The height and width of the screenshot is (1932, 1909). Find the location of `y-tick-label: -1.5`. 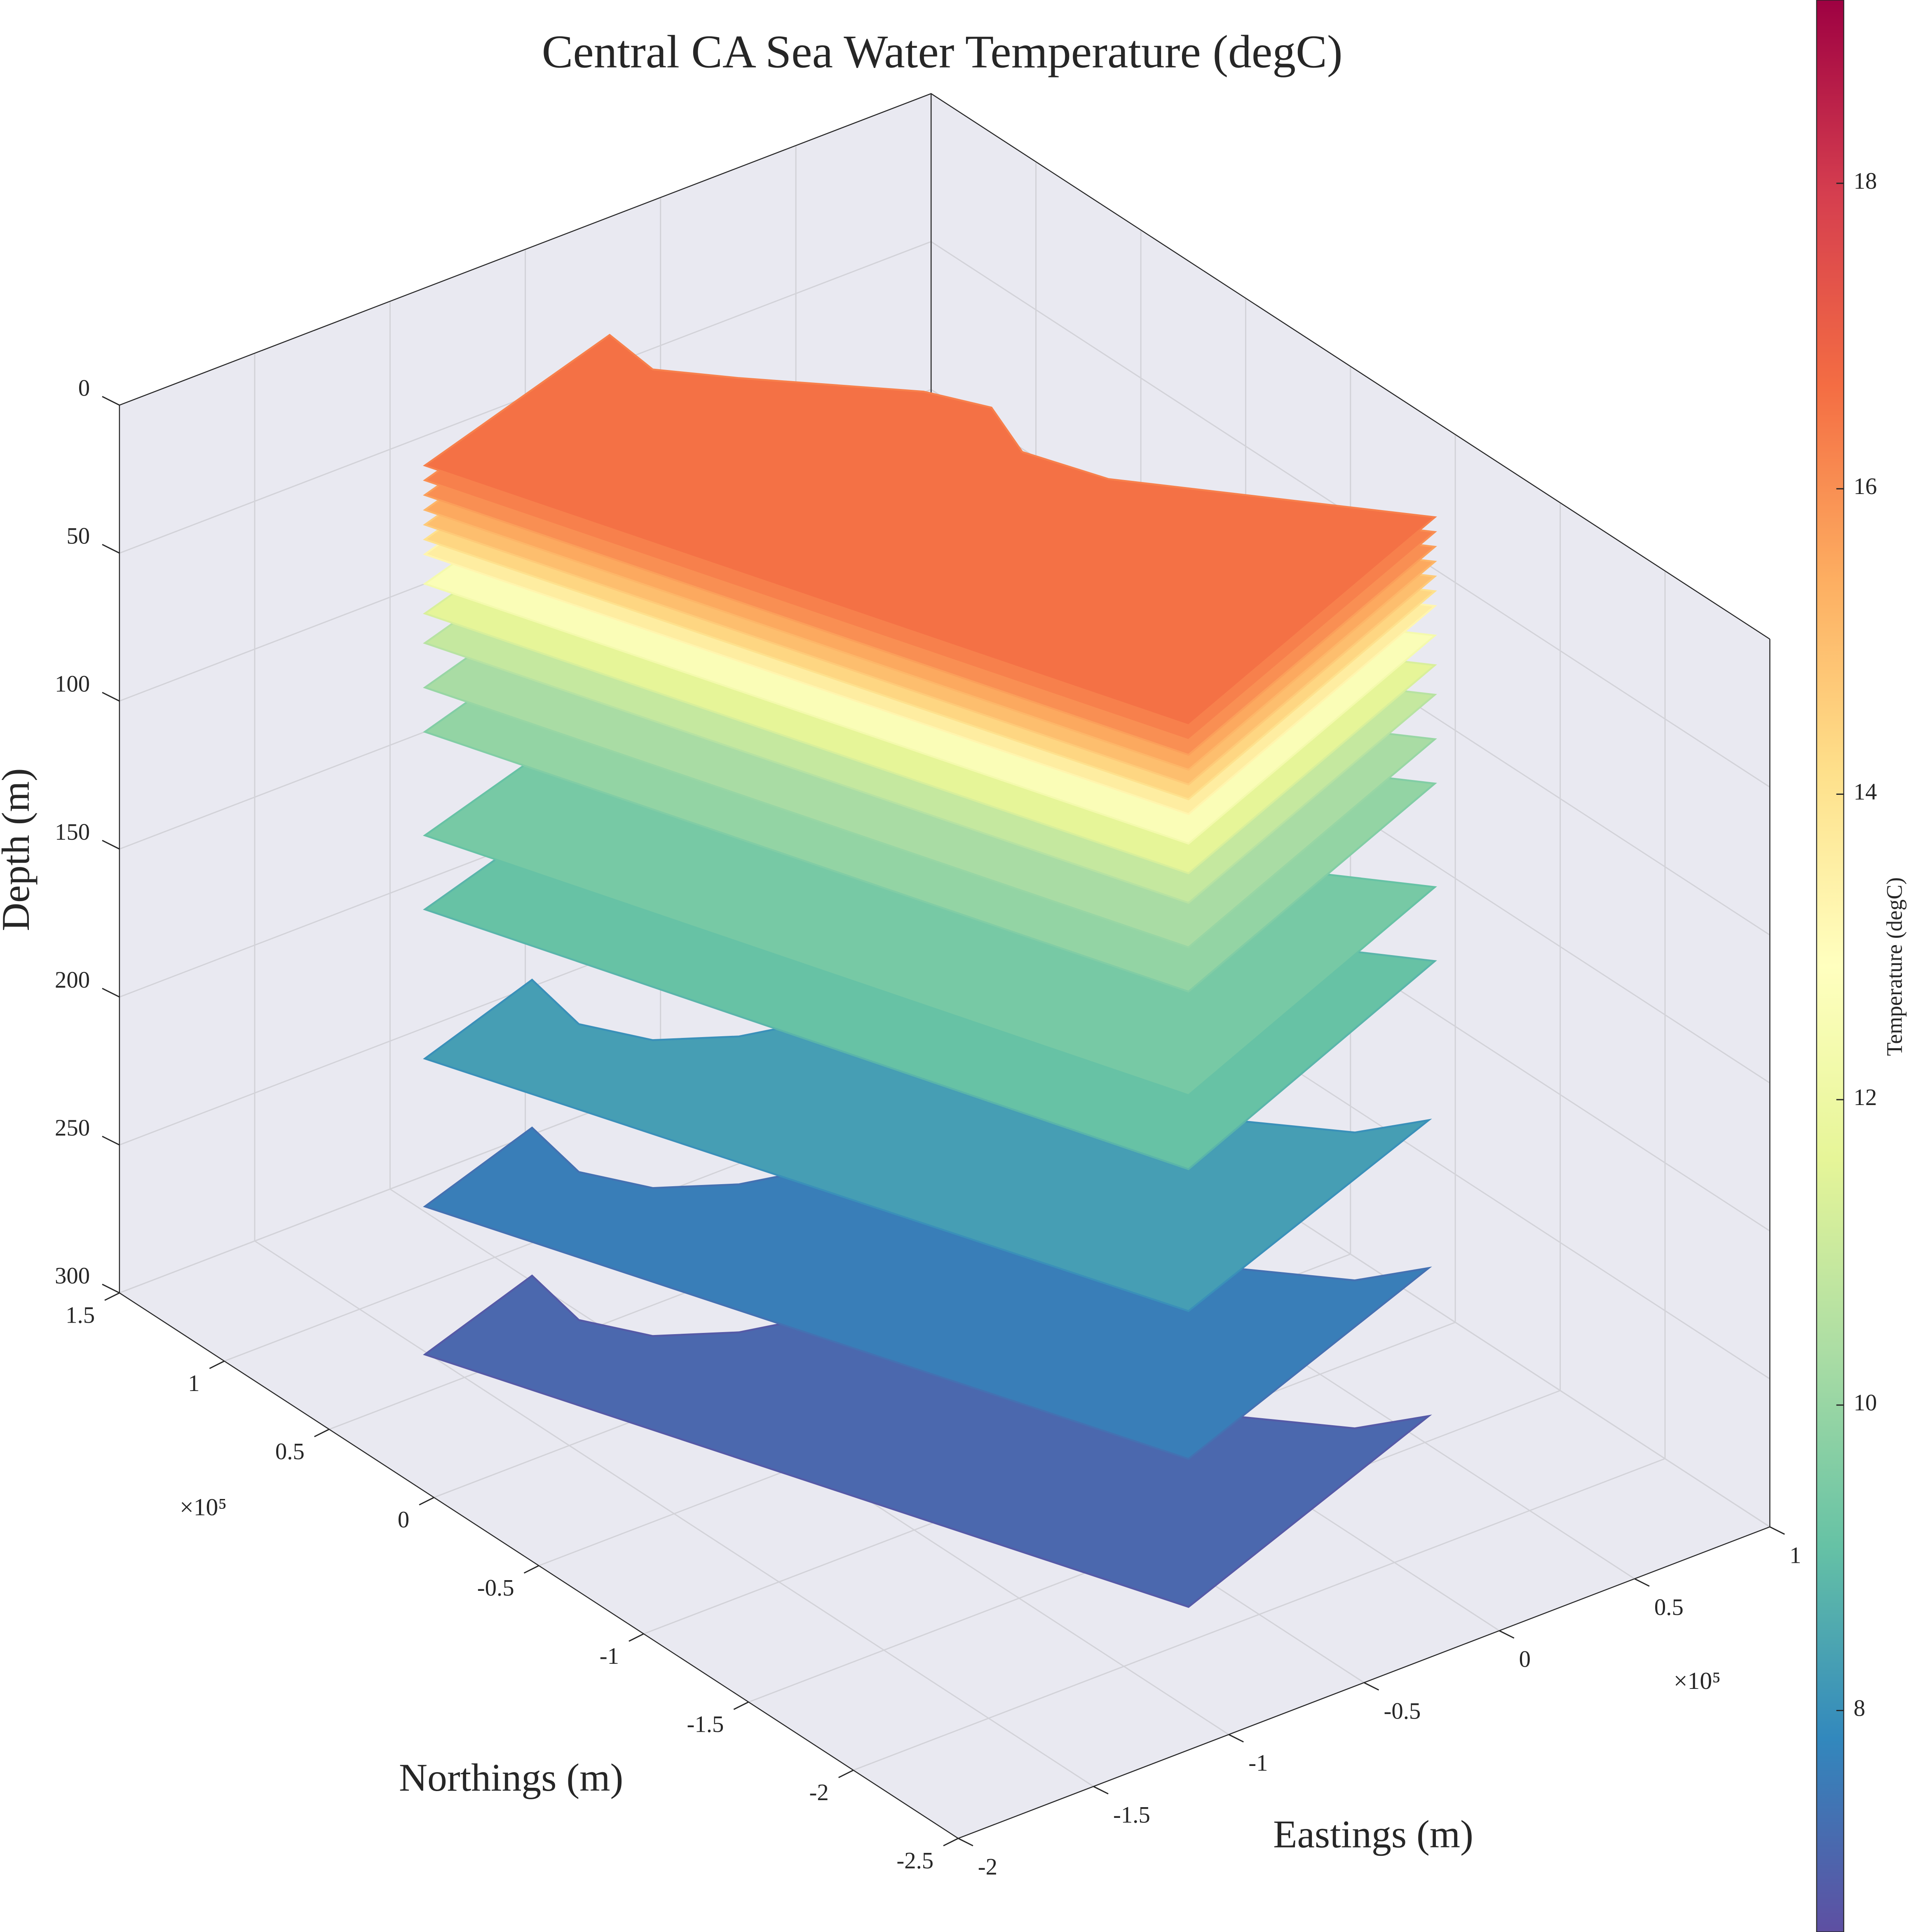

y-tick-label: -1.5 is located at coordinates (1131, 1815).